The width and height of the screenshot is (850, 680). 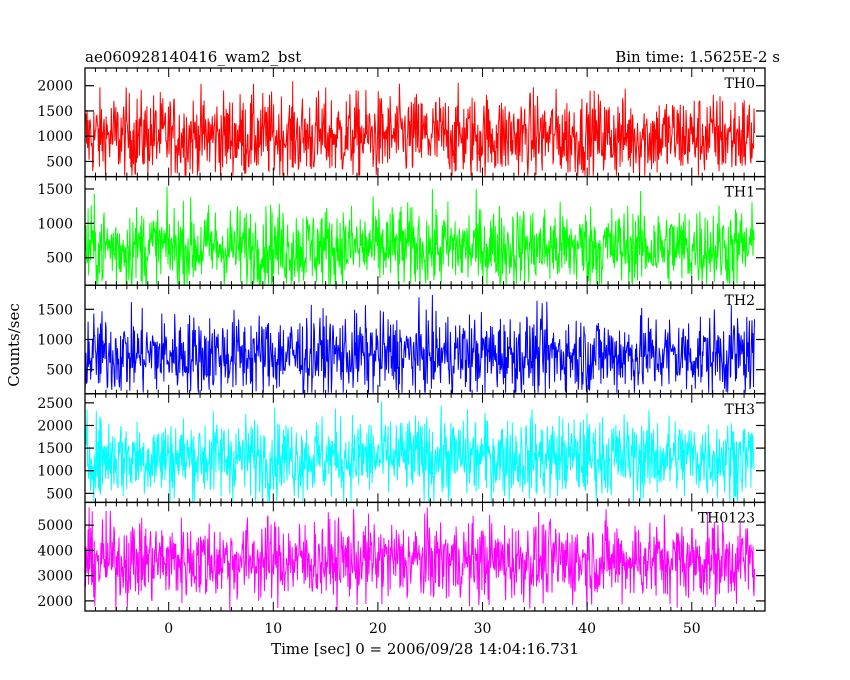 What do you see at coordinates (740, 193) in the screenshot?
I see `panel-label: TH1` at bounding box center [740, 193].